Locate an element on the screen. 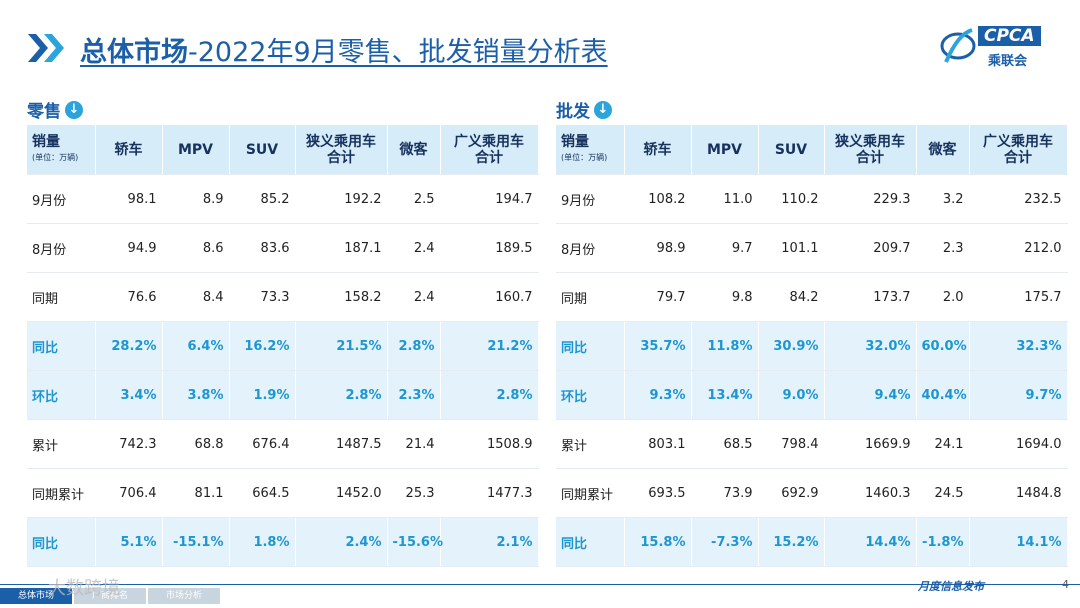  cell: 15.2% is located at coordinates (791, 542).